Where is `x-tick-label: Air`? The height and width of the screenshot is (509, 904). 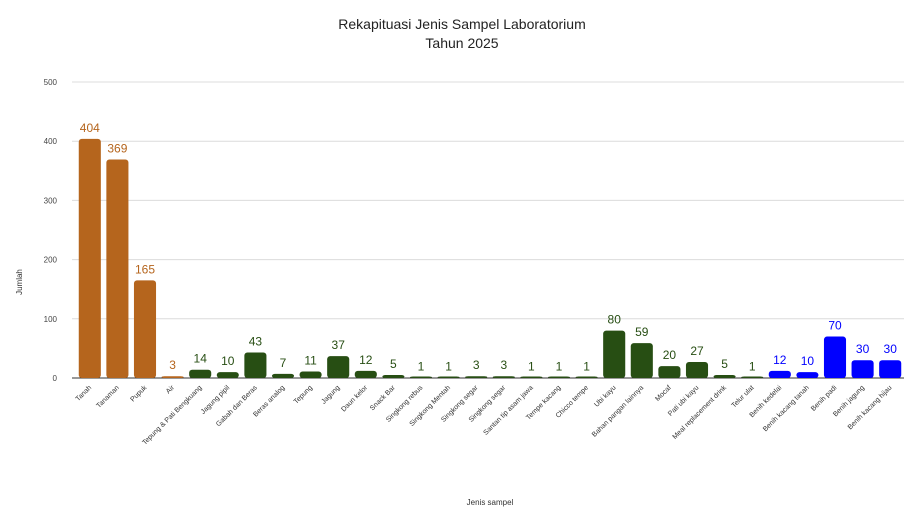
x-tick-label: Air is located at coordinates (170, 389).